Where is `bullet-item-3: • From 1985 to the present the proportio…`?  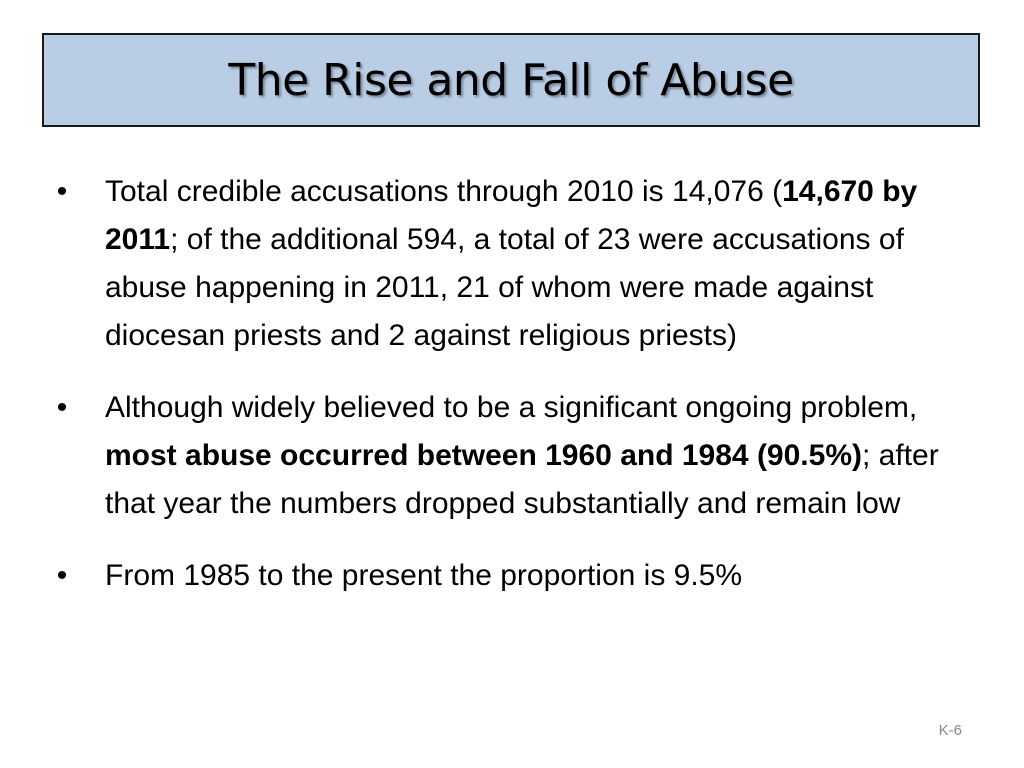
bullet-item-3: • From 1985 to the present the proportio… is located at coordinates (502, 576).